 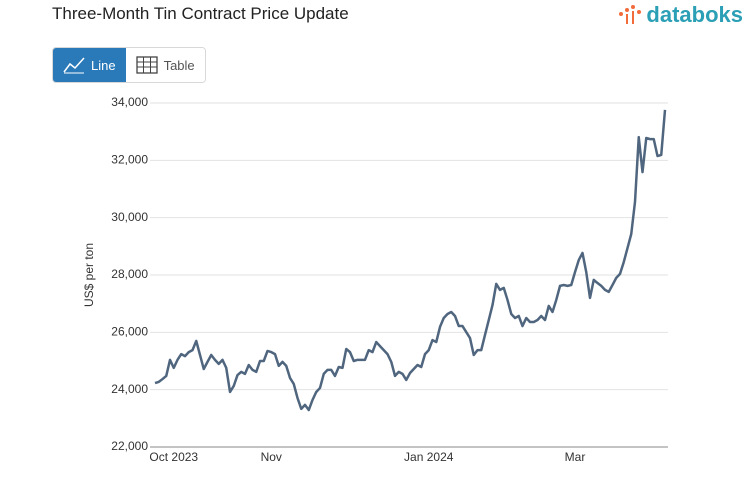 I want to click on view-tabs: Line Table, so click(x=129, y=65).